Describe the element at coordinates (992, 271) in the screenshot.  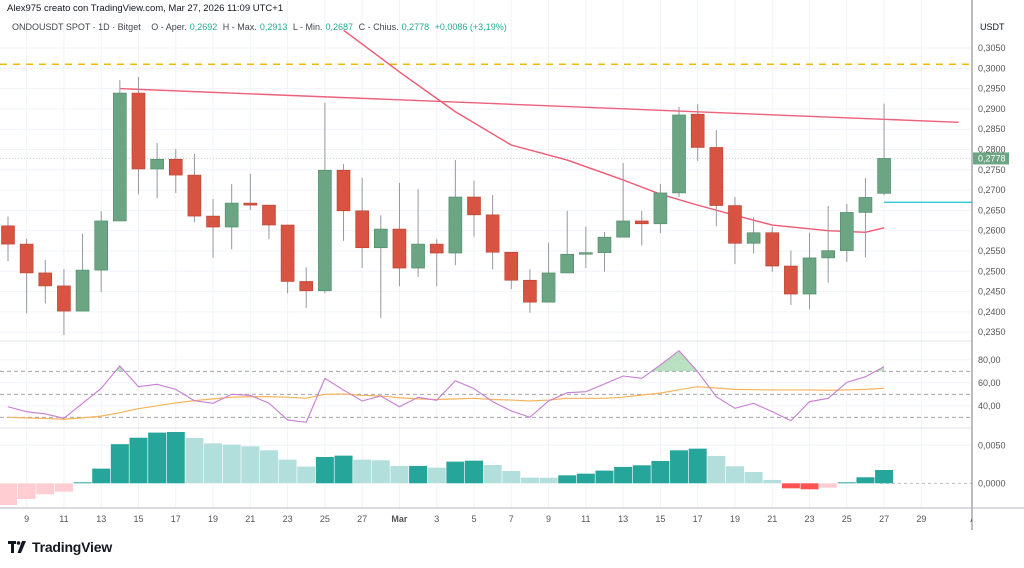
I see `price-tick-label: 0,2500` at that location.